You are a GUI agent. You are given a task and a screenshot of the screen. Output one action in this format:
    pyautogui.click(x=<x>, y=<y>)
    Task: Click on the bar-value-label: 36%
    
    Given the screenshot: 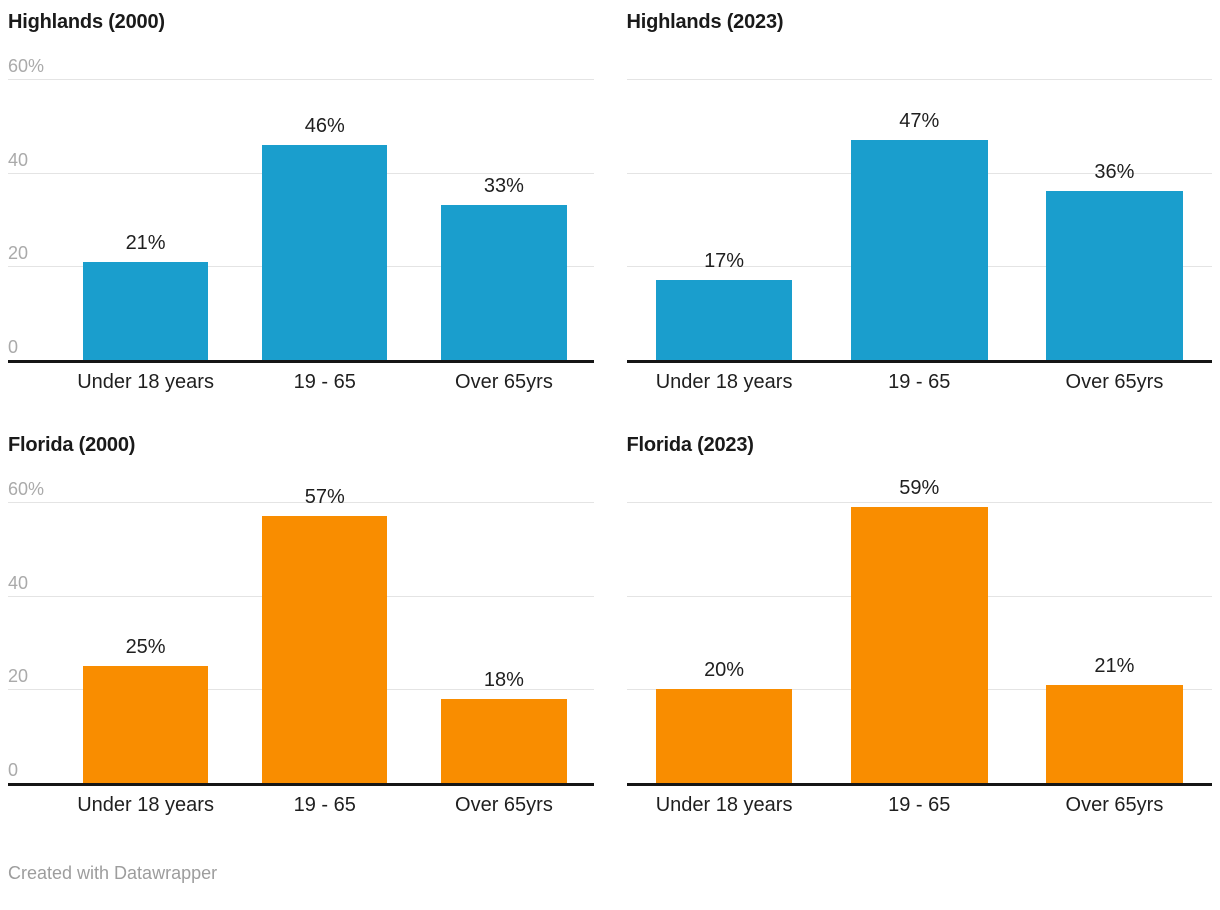 What is the action you would take?
    pyautogui.click(x=1114, y=172)
    